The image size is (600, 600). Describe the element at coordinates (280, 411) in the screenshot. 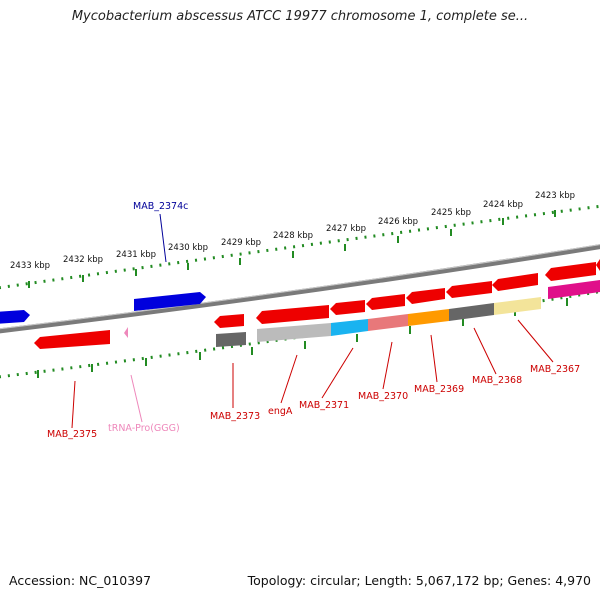

I see `gene-label-enga: engA` at that location.